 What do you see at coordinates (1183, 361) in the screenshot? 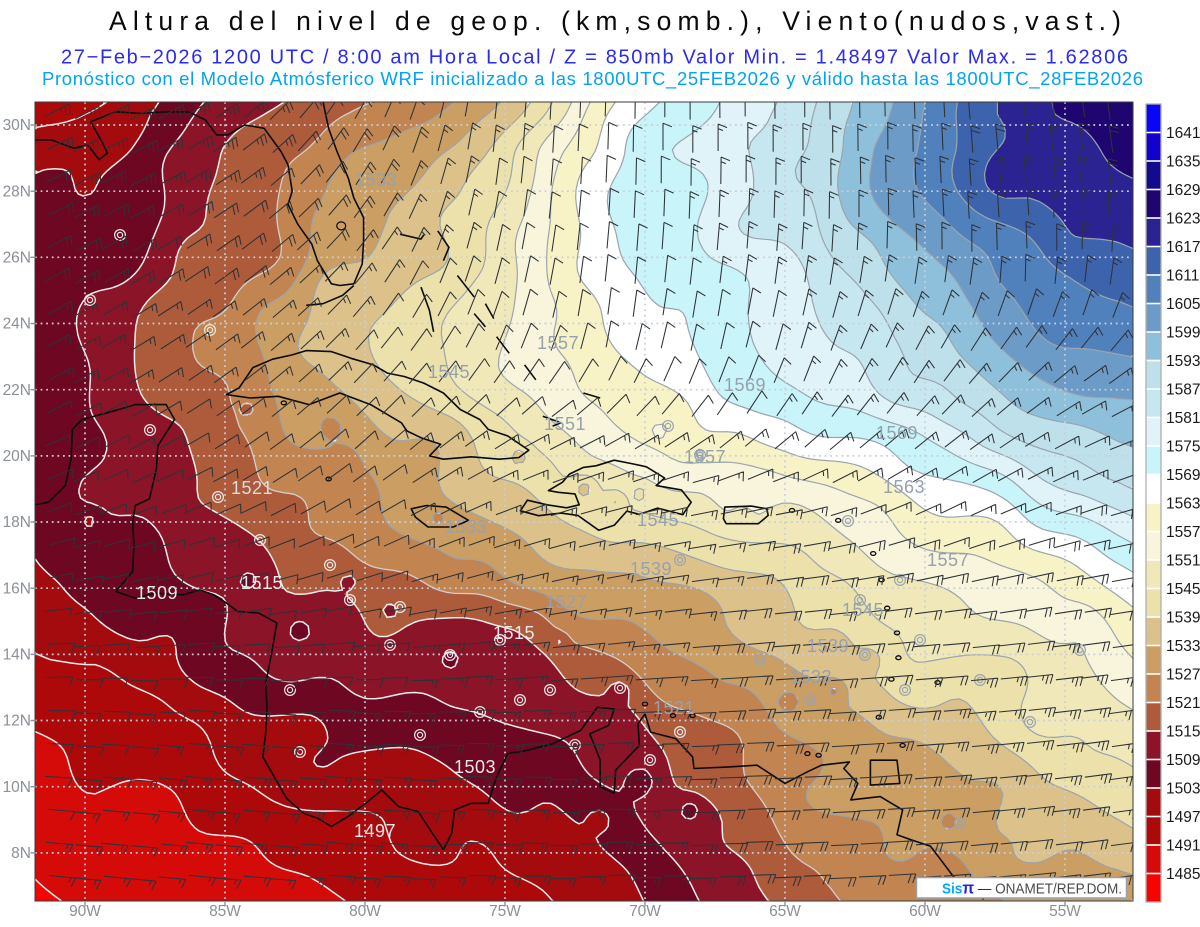
I see `svg-text: 1593` at bounding box center [1183, 361].